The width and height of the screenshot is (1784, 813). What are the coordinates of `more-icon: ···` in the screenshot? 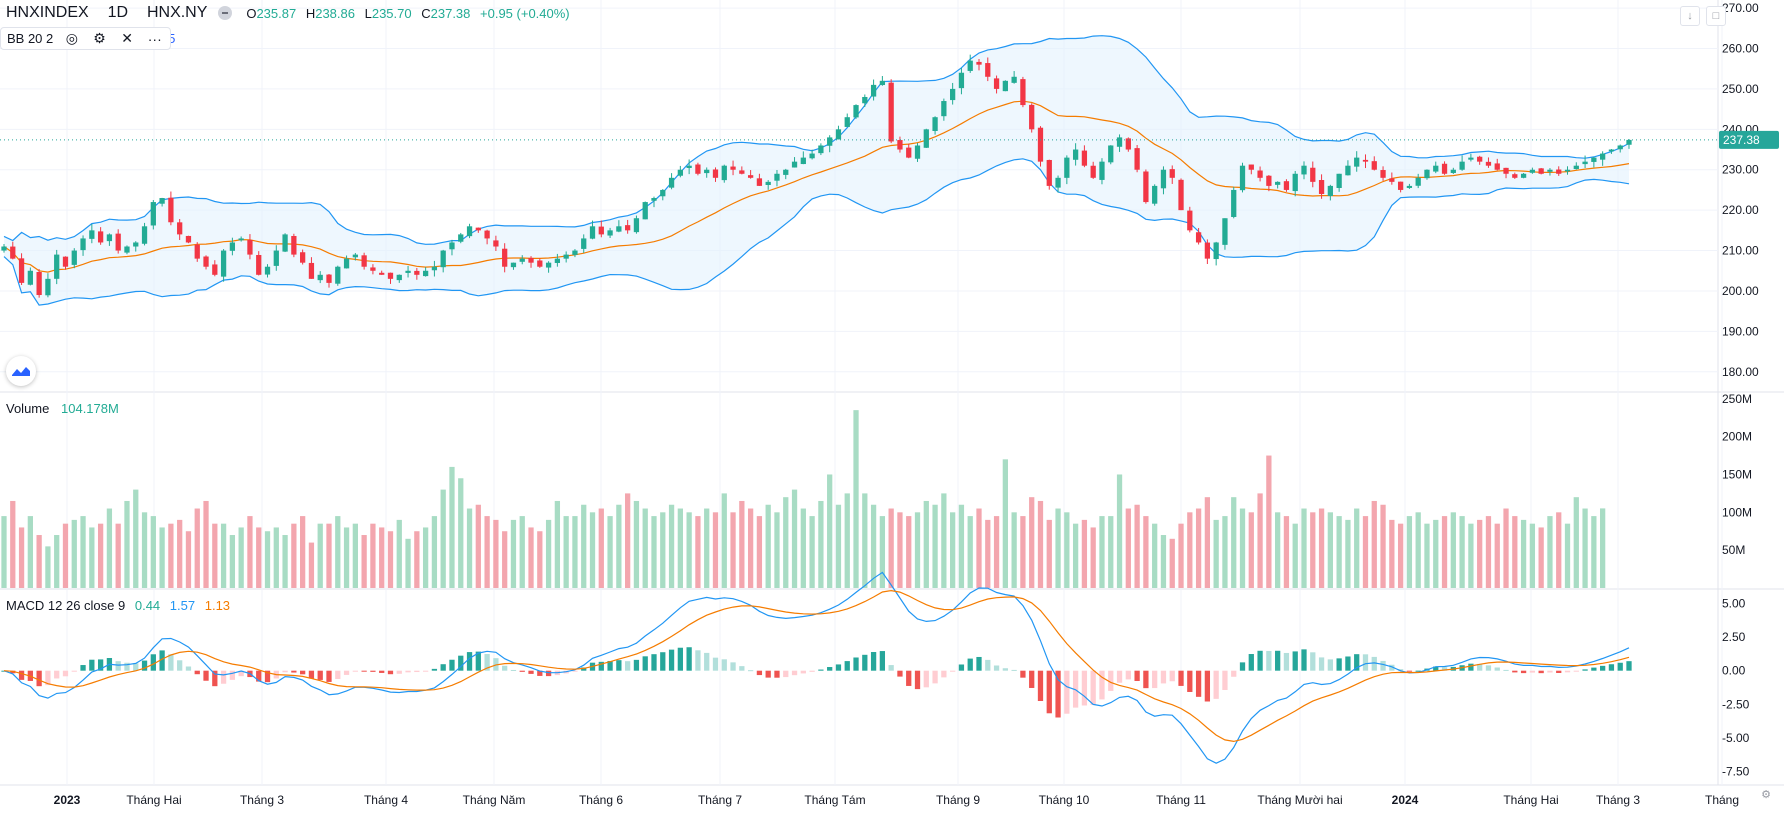 It's located at (154, 38).